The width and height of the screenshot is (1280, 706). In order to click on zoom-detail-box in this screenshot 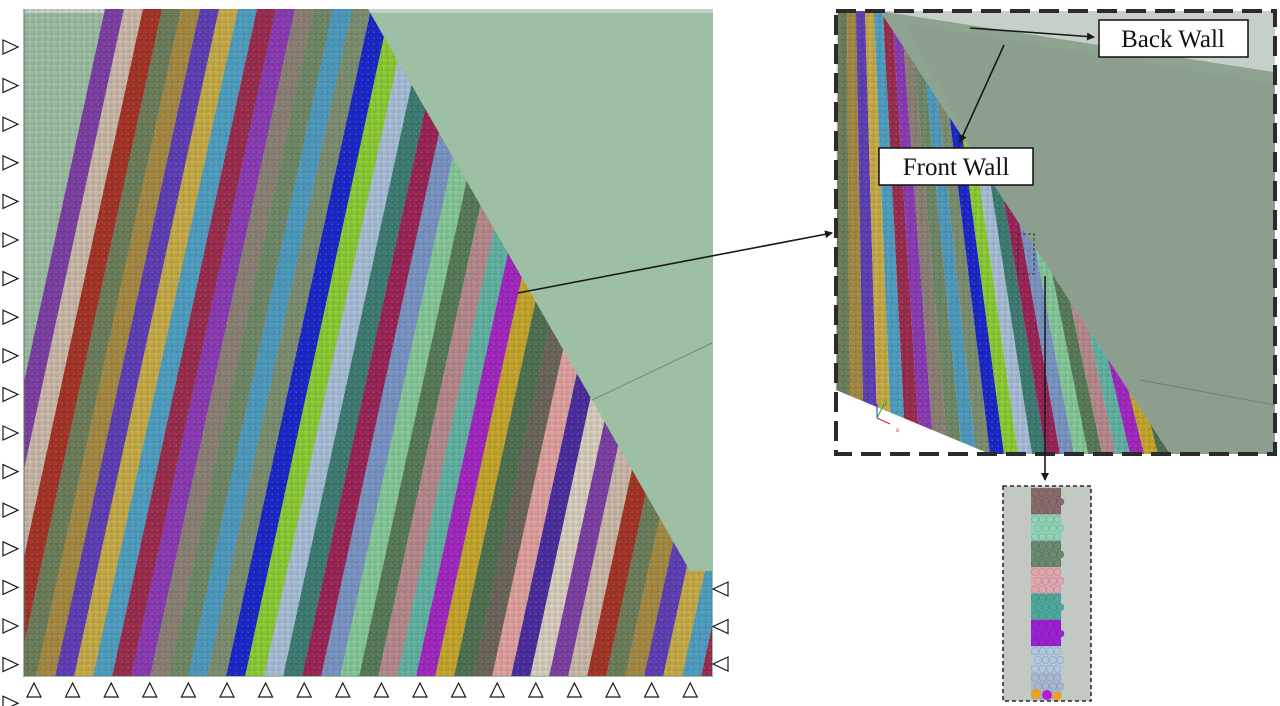, I will do `click(1026, 254)`.